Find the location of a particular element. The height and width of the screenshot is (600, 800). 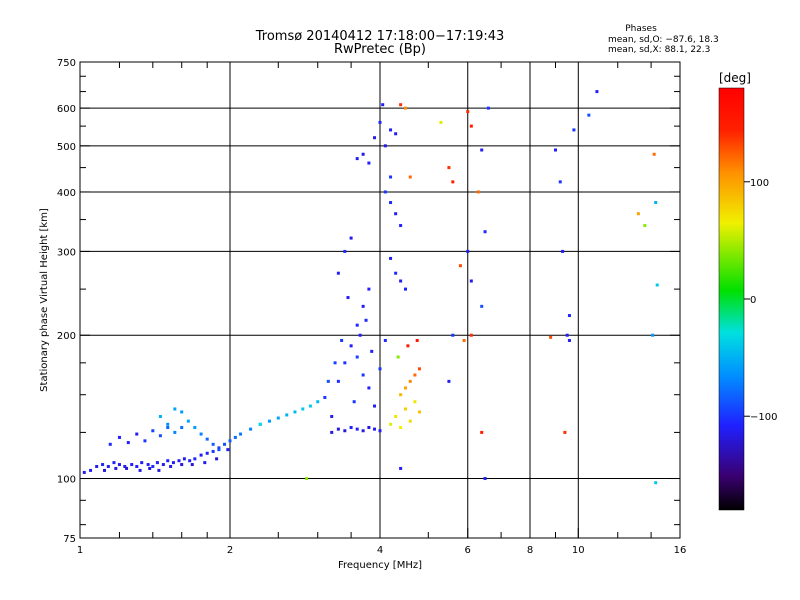

x-tick-label: 10 is located at coordinates (578, 550).